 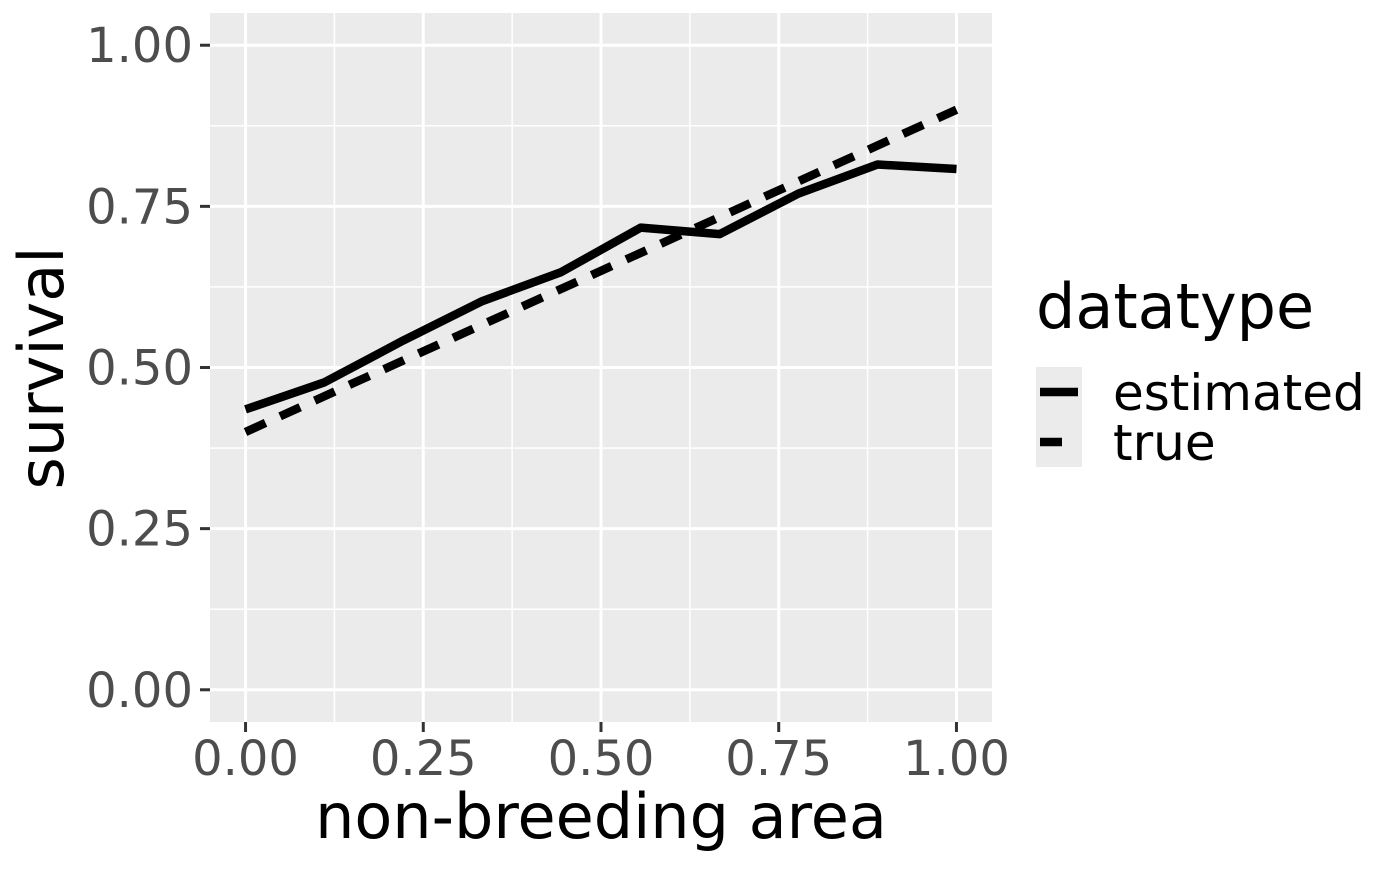 I want to click on x-tick-label: 0.50, so click(x=601, y=759).